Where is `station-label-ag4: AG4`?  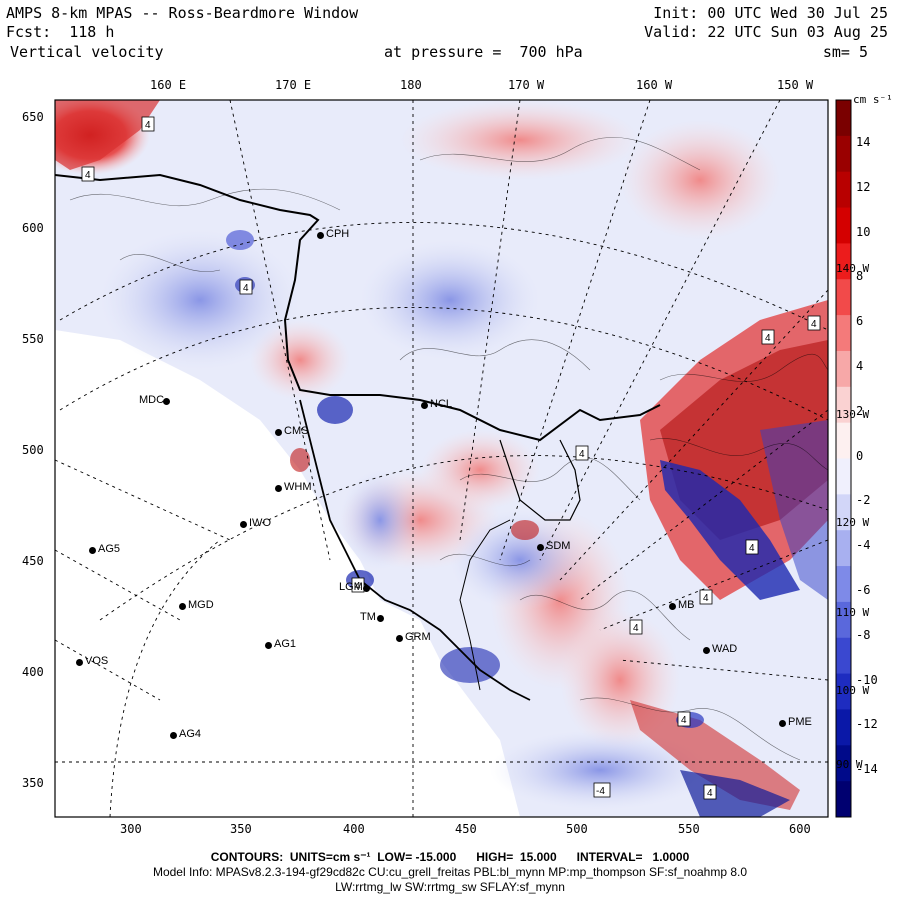
station-label-ag4: AG4 is located at coordinates (190, 734).